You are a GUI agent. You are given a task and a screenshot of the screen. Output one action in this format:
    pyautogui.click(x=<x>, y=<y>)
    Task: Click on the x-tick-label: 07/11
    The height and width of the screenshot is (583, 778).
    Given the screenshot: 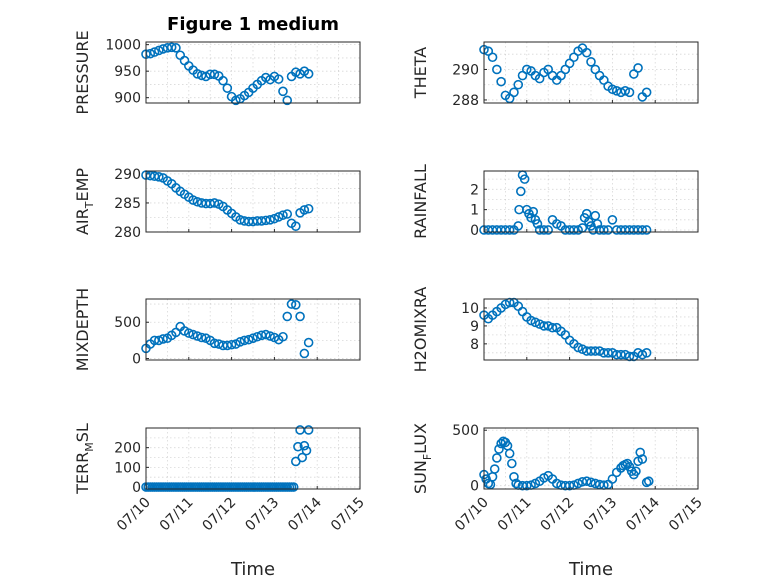 What is the action you would take?
    pyautogui.click(x=177, y=515)
    